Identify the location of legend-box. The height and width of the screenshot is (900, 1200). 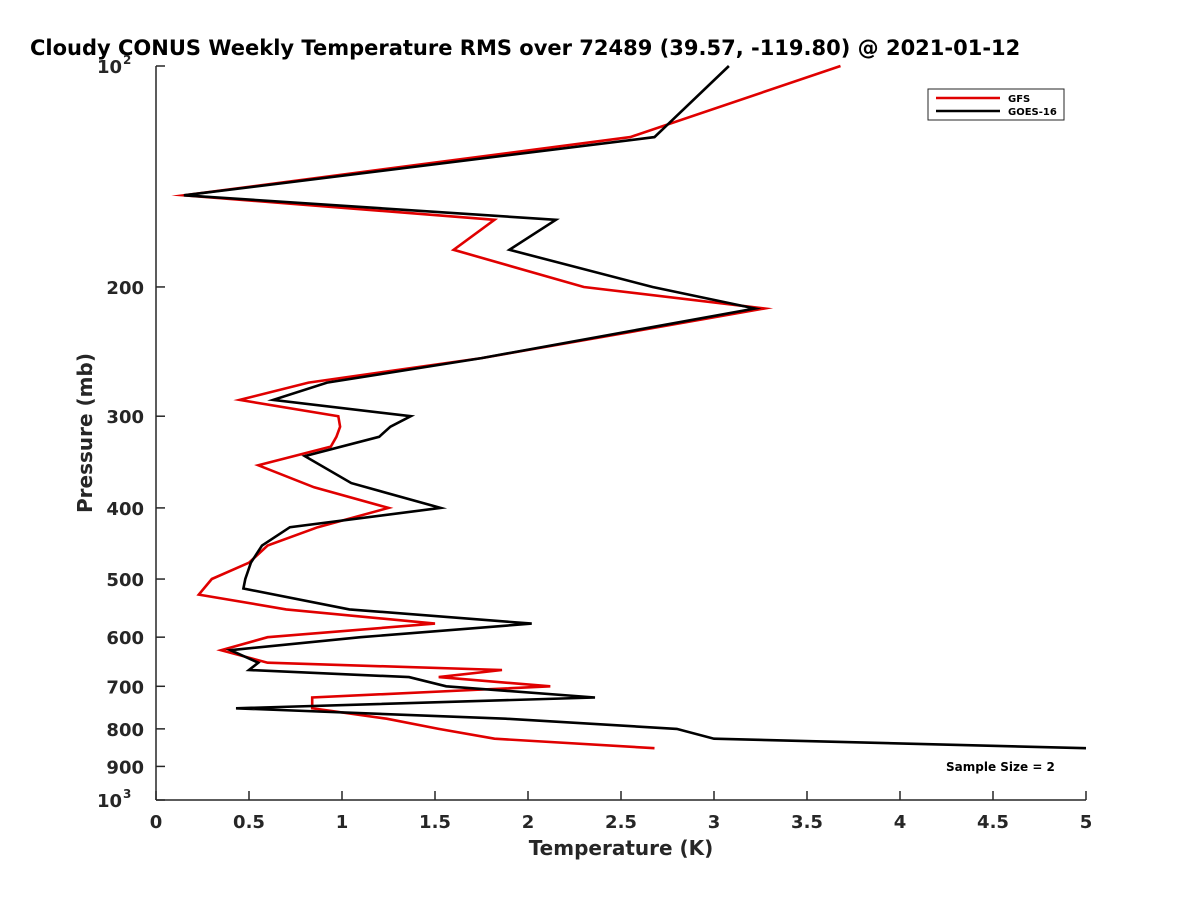
(996, 104).